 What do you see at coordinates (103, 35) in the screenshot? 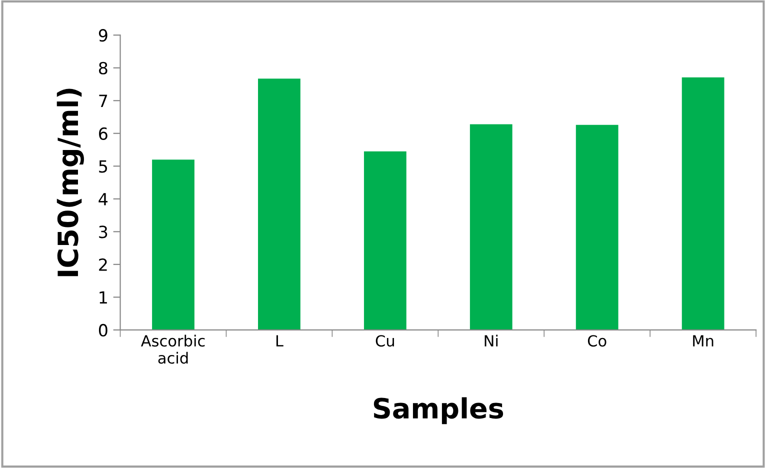
I see `y-tick-label: 9` at bounding box center [103, 35].